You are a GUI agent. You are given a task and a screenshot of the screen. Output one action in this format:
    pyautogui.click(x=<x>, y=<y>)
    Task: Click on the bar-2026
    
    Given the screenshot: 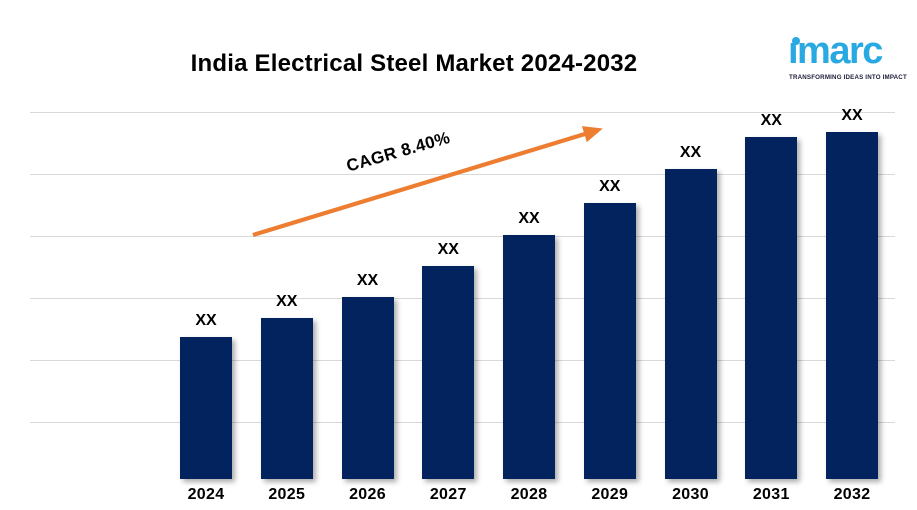 What is the action you would take?
    pyautogui.click(x=367, y=388)
    